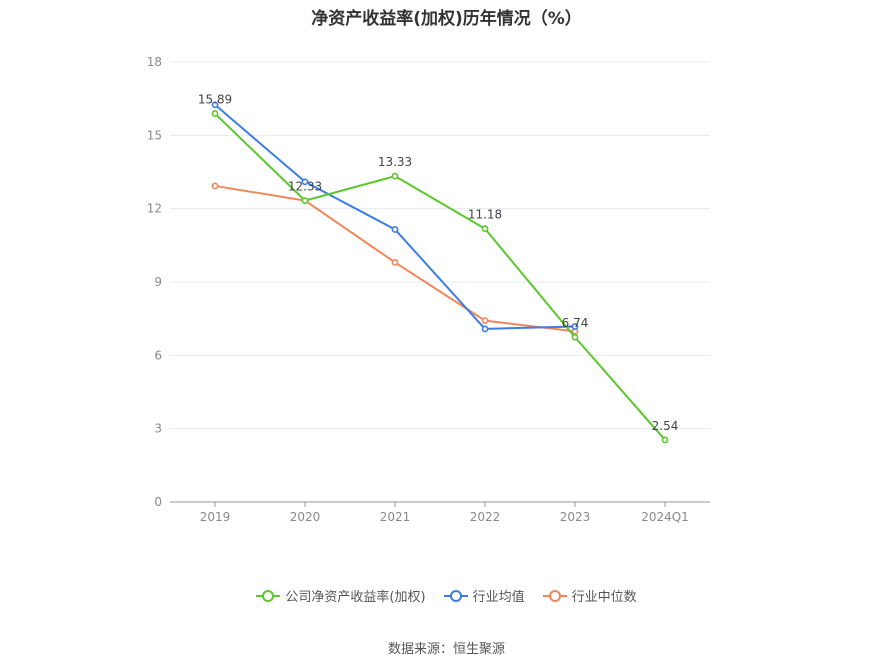 The height and width of the screenshot is (668, 893). I want to click on data-label: 12.33, so click(305, 187).